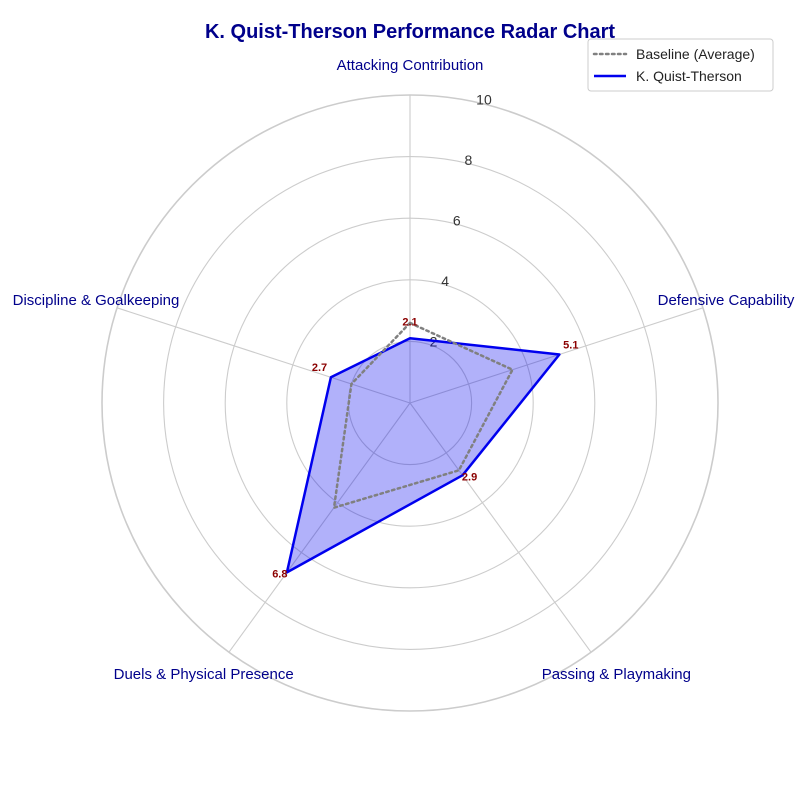 The width and height of the screenshot is (800, 800). I want to click on data-label-4: 2.7, so click(319, 368).